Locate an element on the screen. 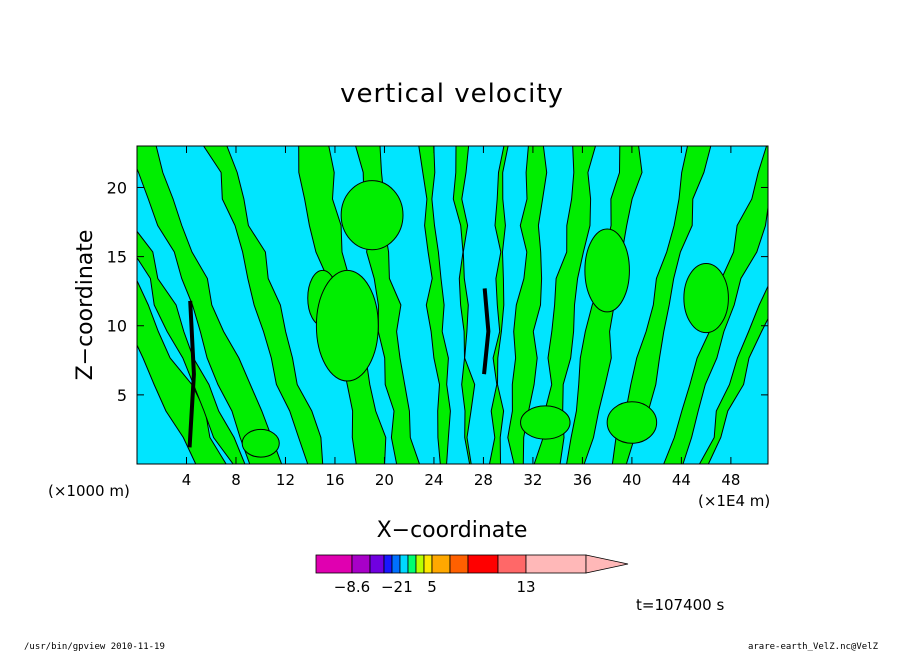 The width and height of the screenshot is (904, 654). x-tick-label: 8 is located at coordinates (236, 480).